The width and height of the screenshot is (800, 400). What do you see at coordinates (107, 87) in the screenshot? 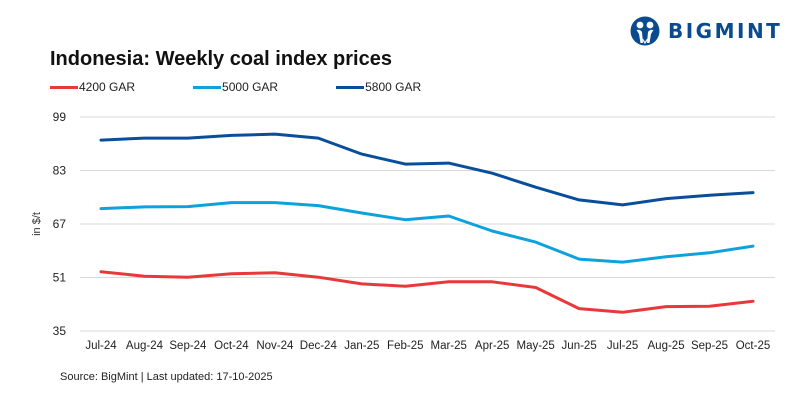
I see `legend-label-4200-gar: 4200 GAR` at bounding box center [107, 87].